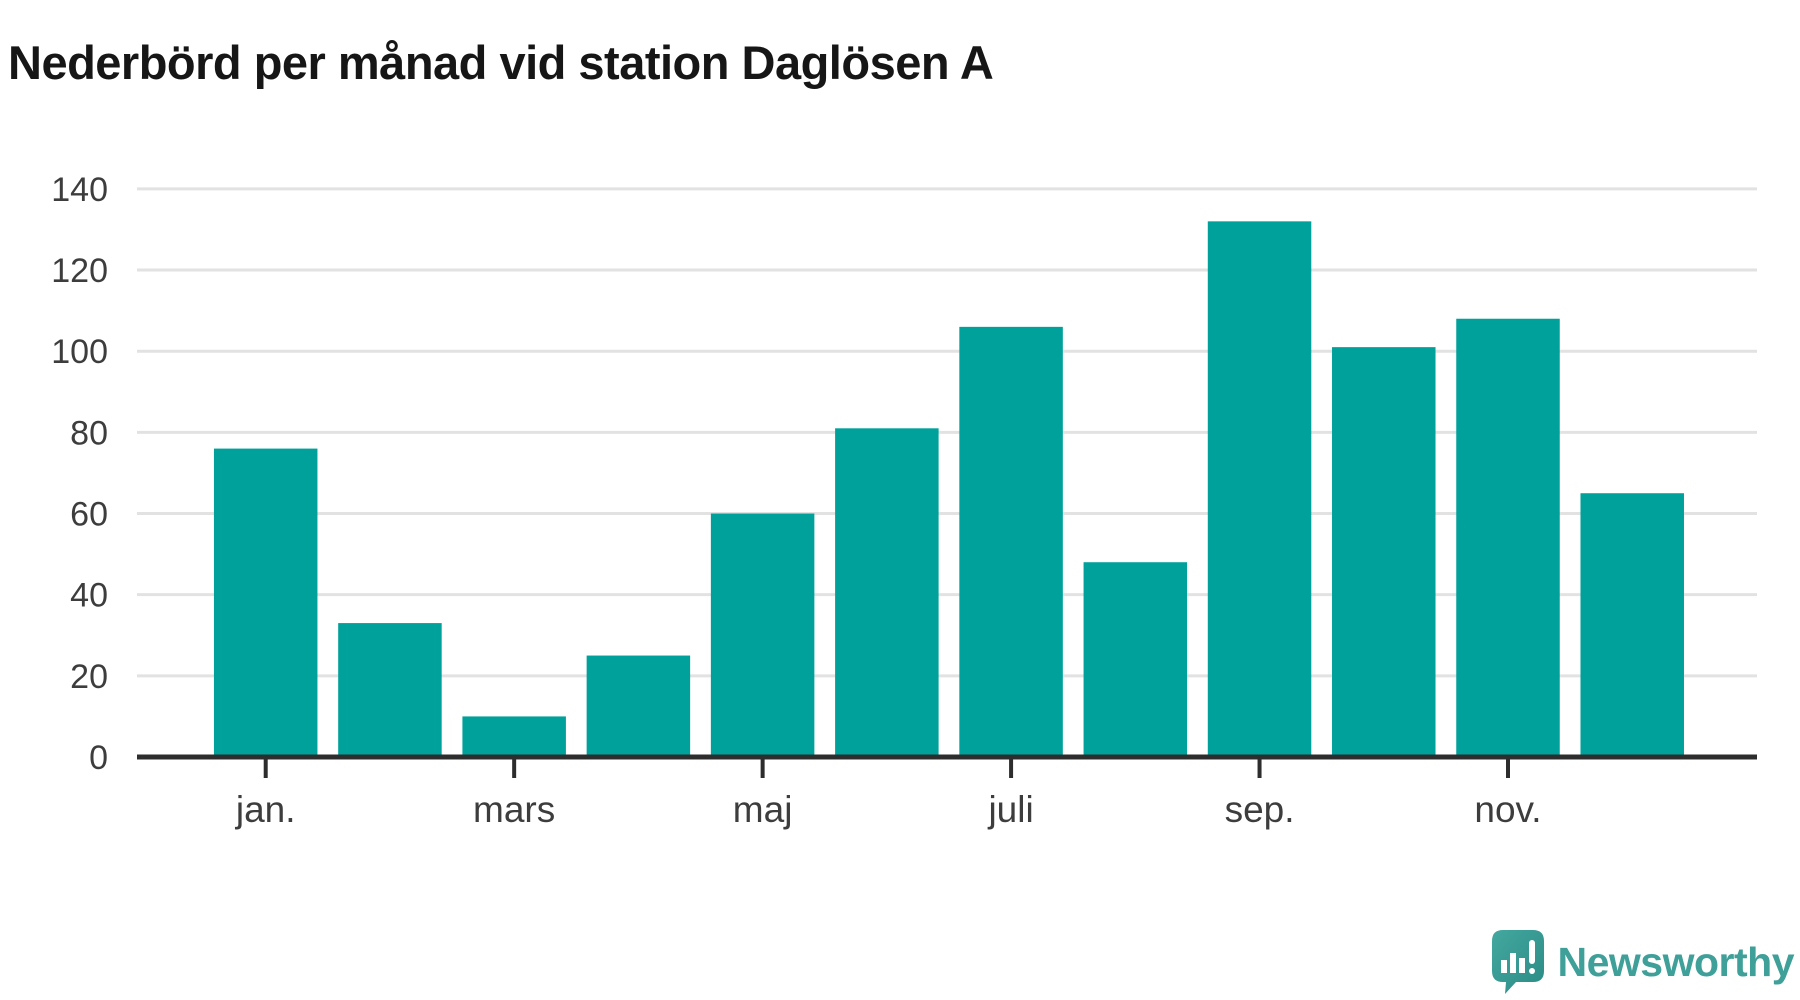  I want to click on x-axis-tick-label: sep., so click(1260, 809).